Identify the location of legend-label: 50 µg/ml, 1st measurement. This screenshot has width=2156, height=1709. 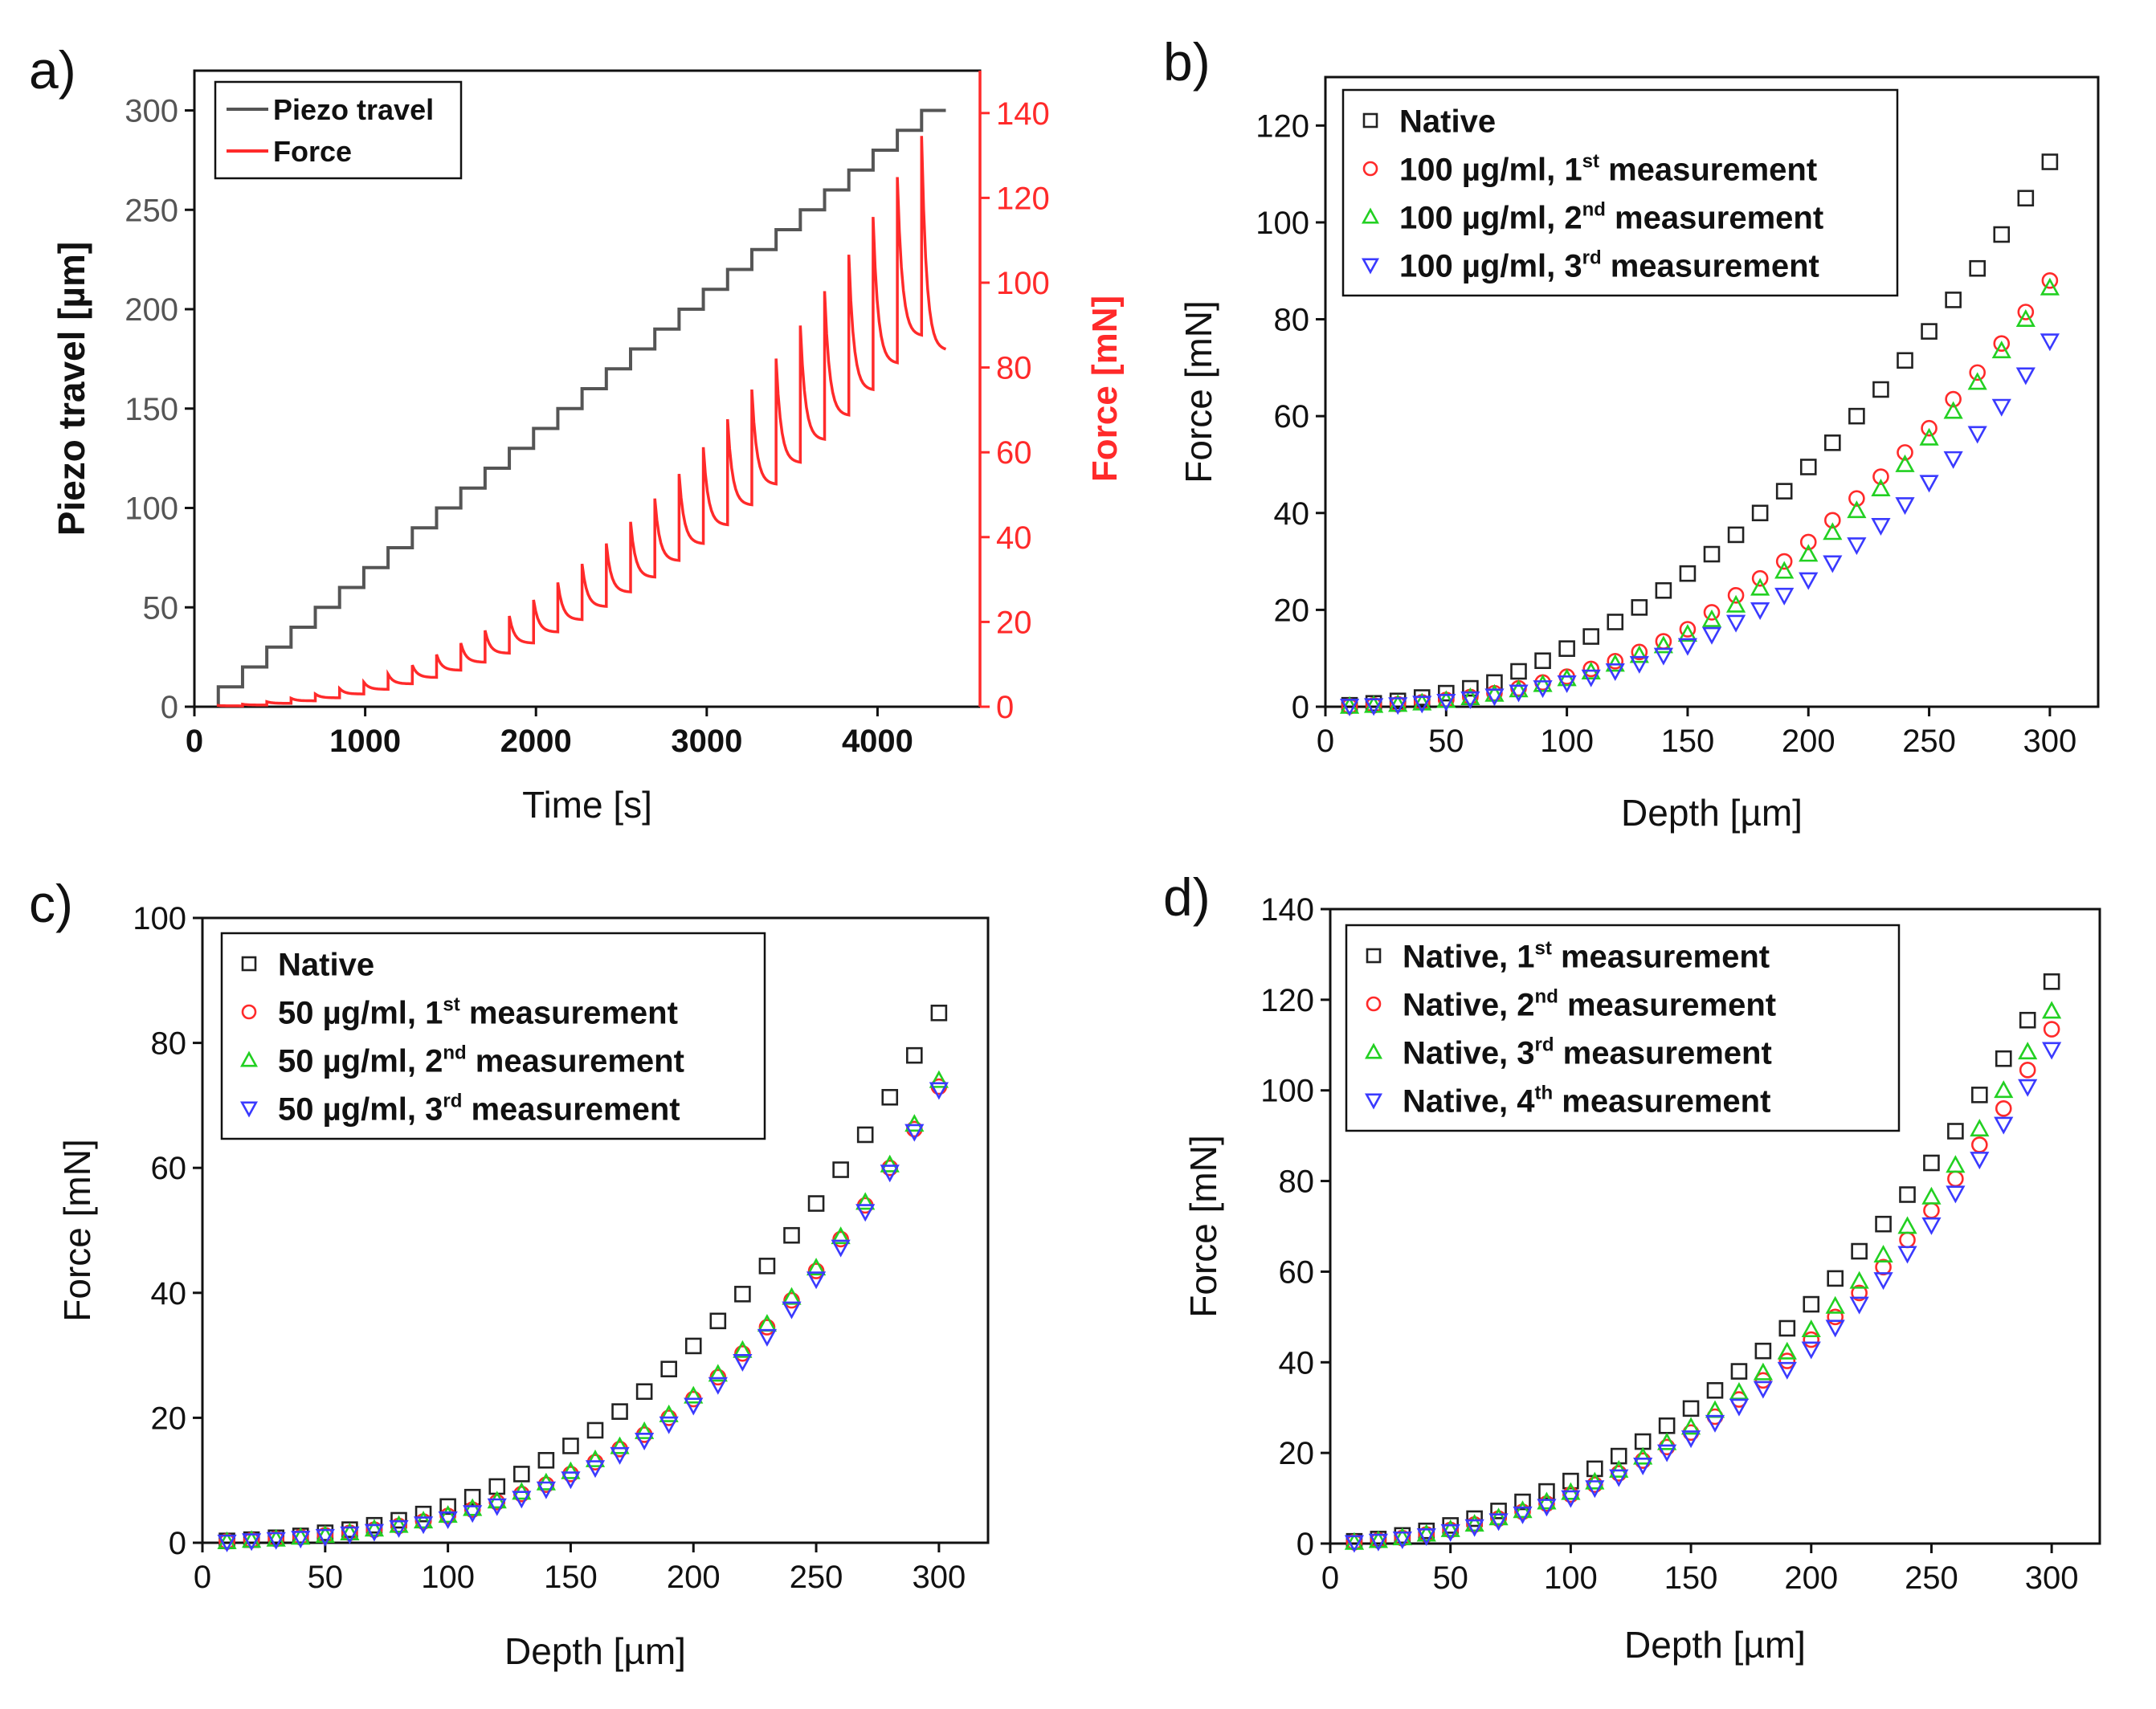
(478, 1011).